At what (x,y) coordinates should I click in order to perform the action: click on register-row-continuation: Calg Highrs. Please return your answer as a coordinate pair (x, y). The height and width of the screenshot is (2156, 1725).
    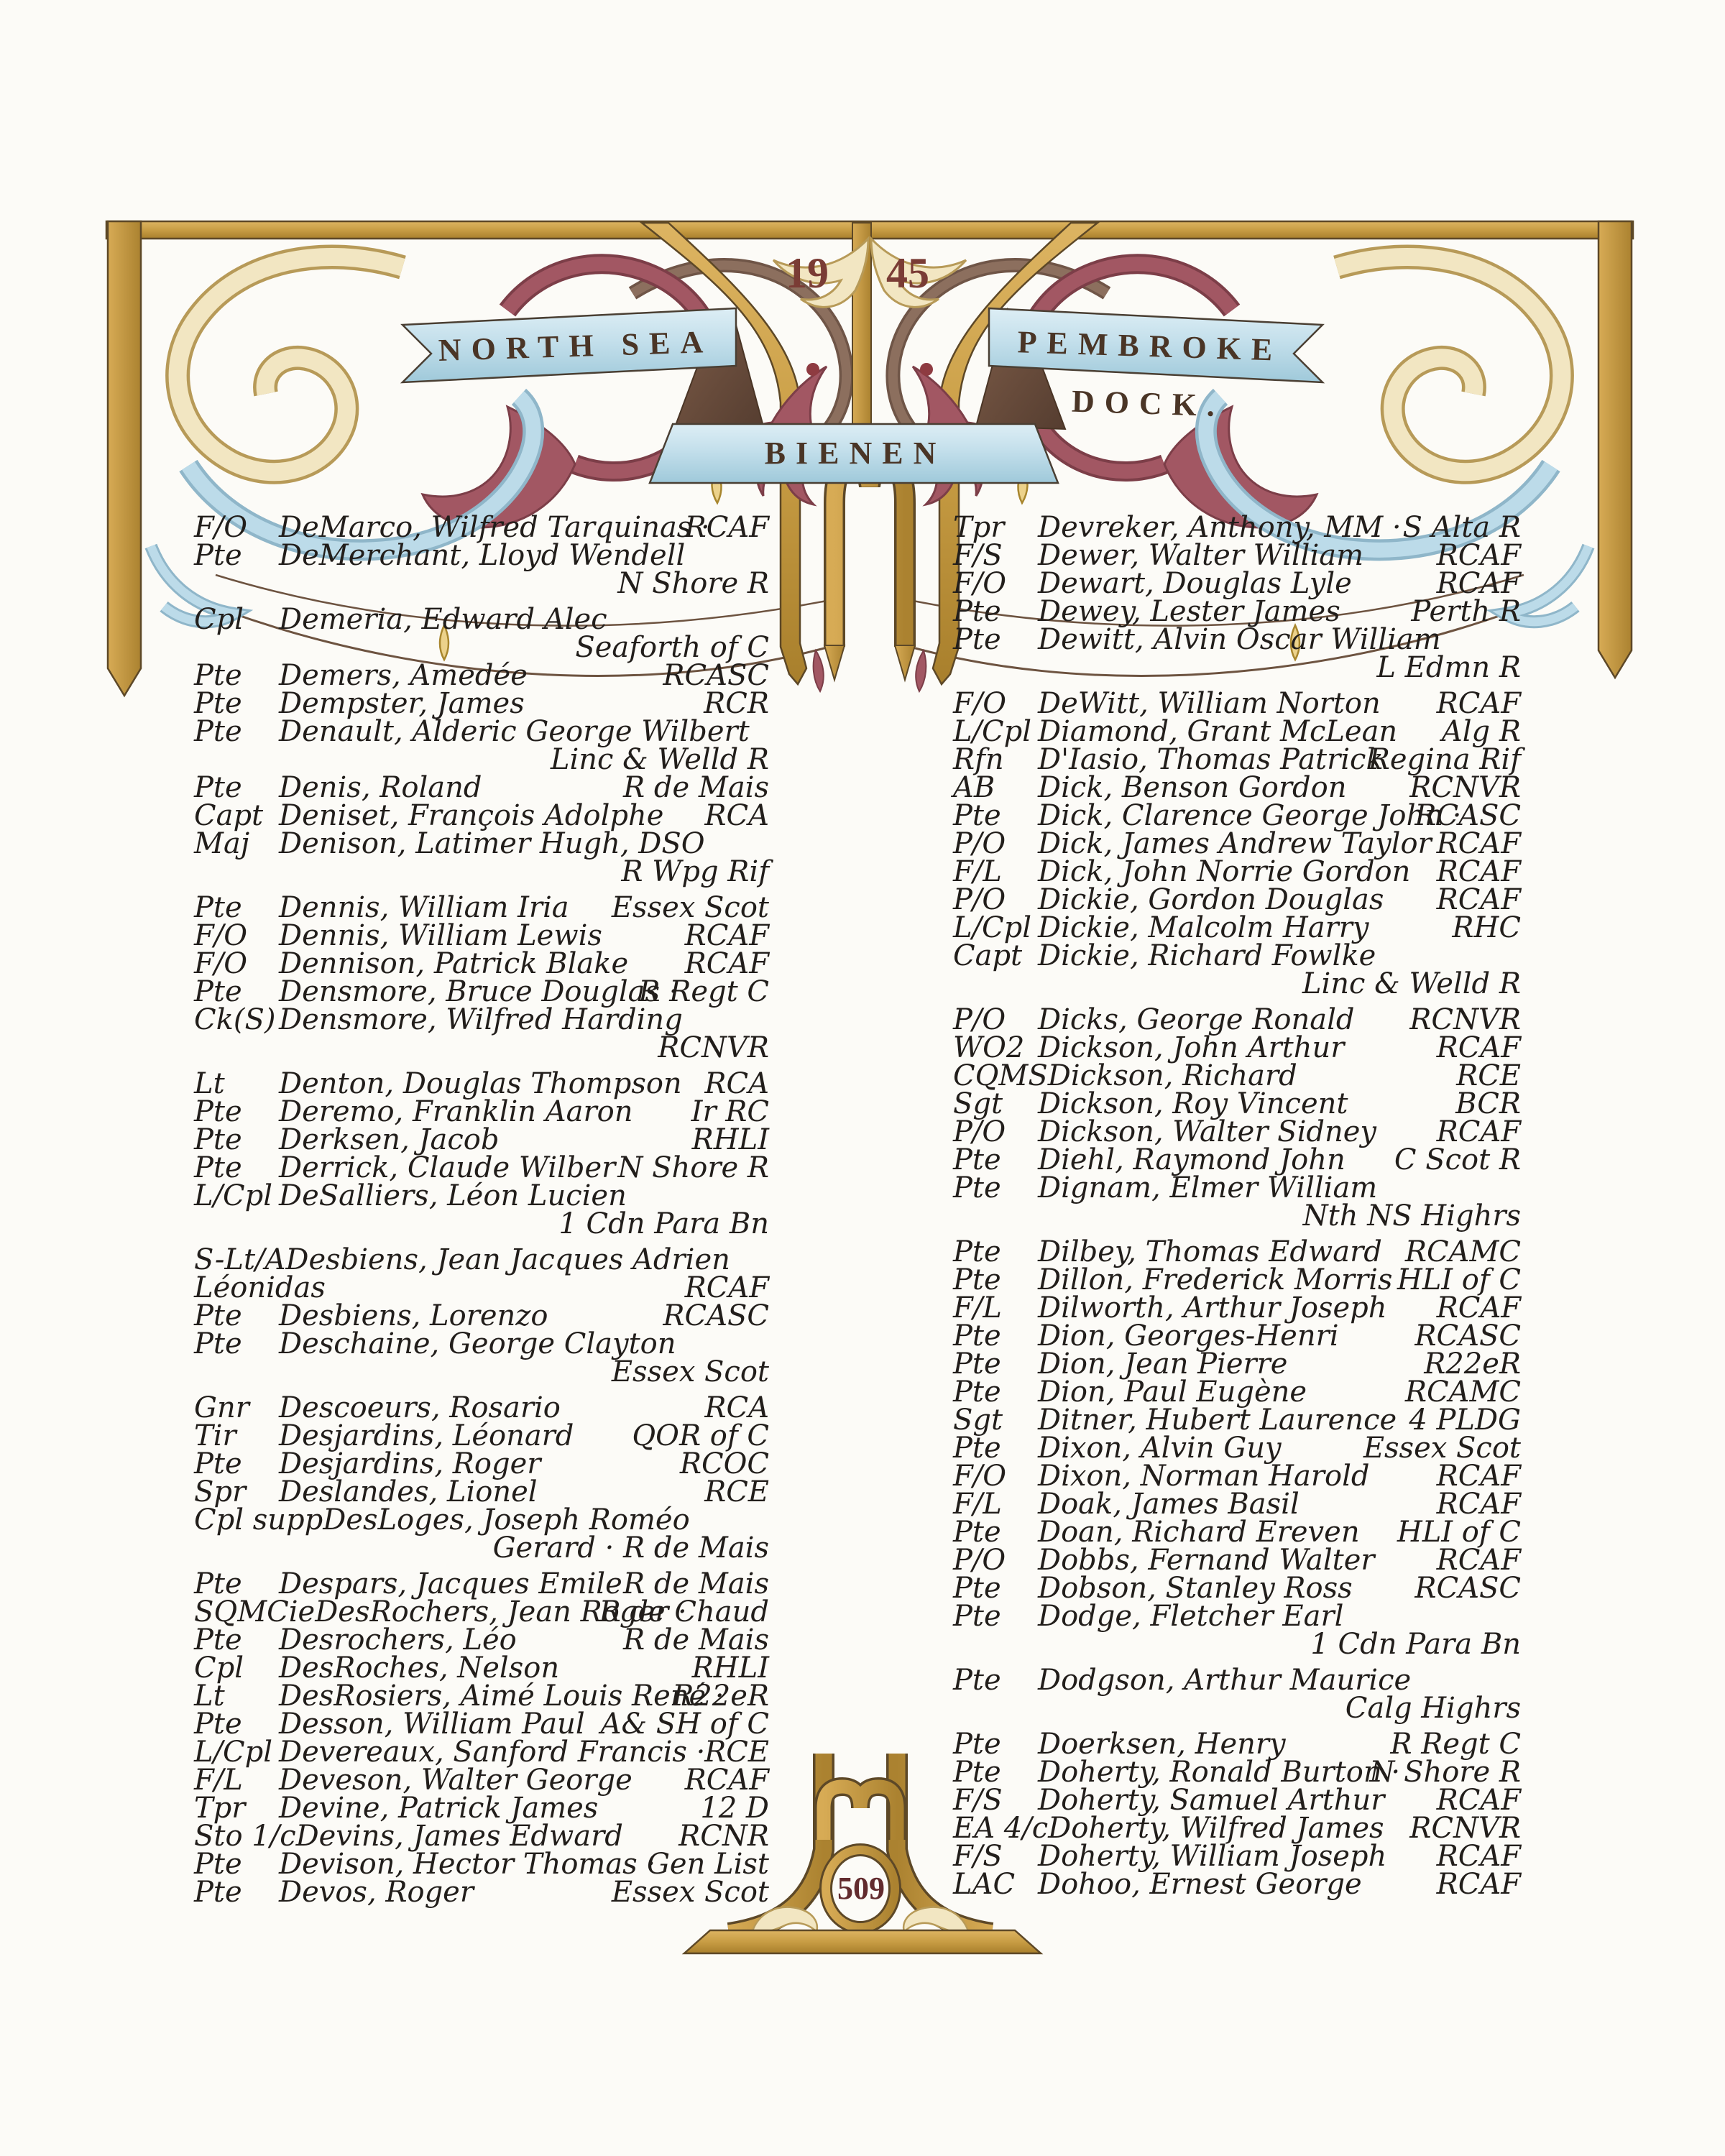
    Looking at the image, I should click on (1237, 1708).